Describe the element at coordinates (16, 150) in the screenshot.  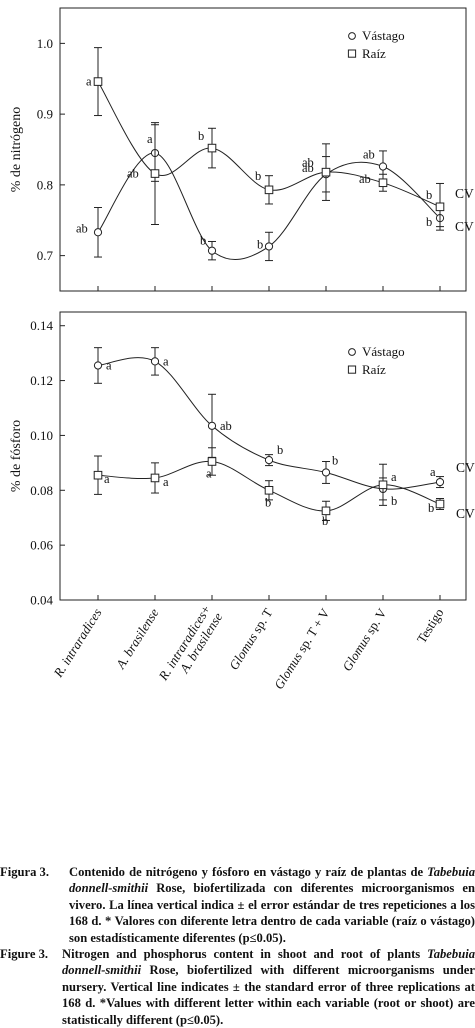
I see `y-axis-label: % de nitrógeno` at that location.